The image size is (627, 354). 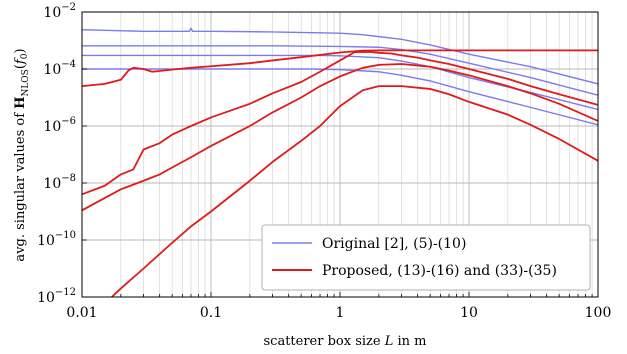 What do you see at coordinates (598, 313) in the screenshot?
I see `x-tick-label: 100` at bounding box center [598, 313].